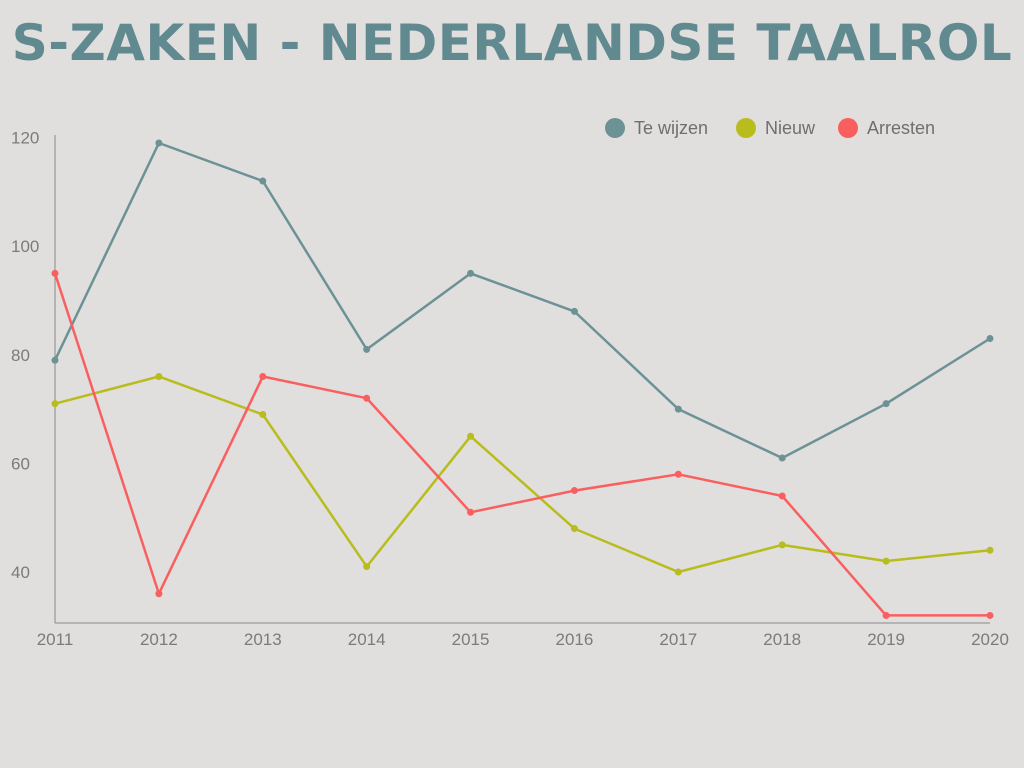 The height and width of the screenshot is (768, 1024). I want to click on y-tick-label: 40, so click(20, 572).